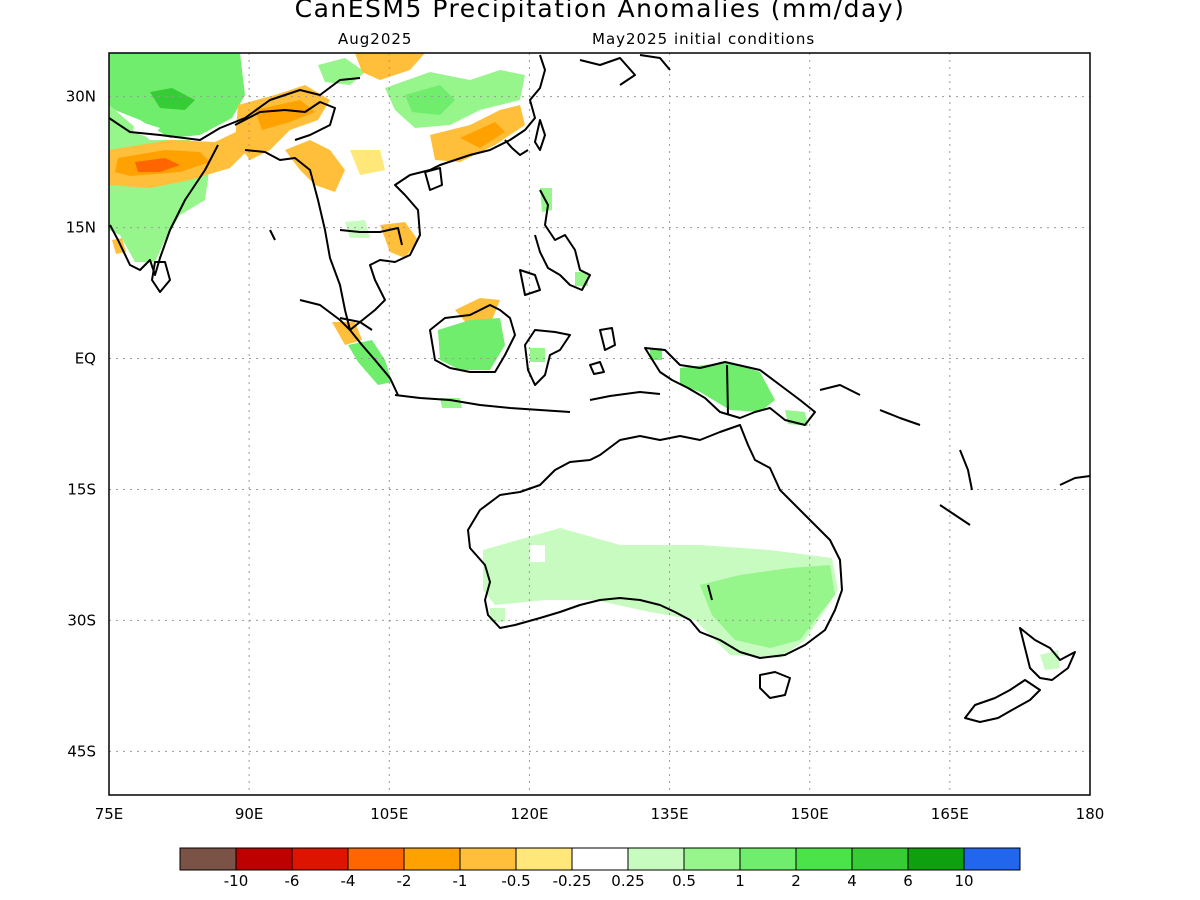 This screenshot has height=900, width=1200. What do you see at coordinates (852, 881) in the screenshot?
I see `colorbar-label: 4` at bounding box center [852, 881].